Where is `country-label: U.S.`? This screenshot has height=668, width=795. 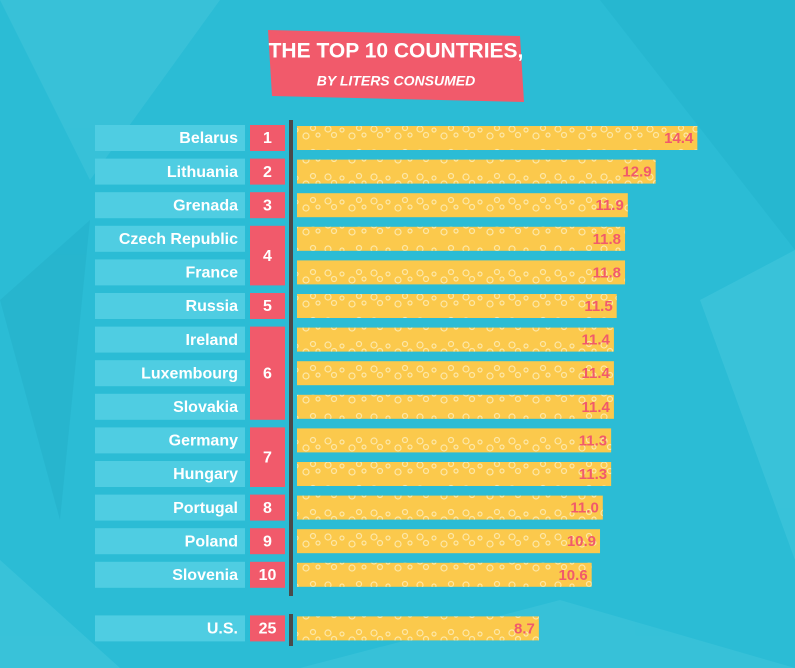 country-label: U.S. is located at coordinates (222, 629).